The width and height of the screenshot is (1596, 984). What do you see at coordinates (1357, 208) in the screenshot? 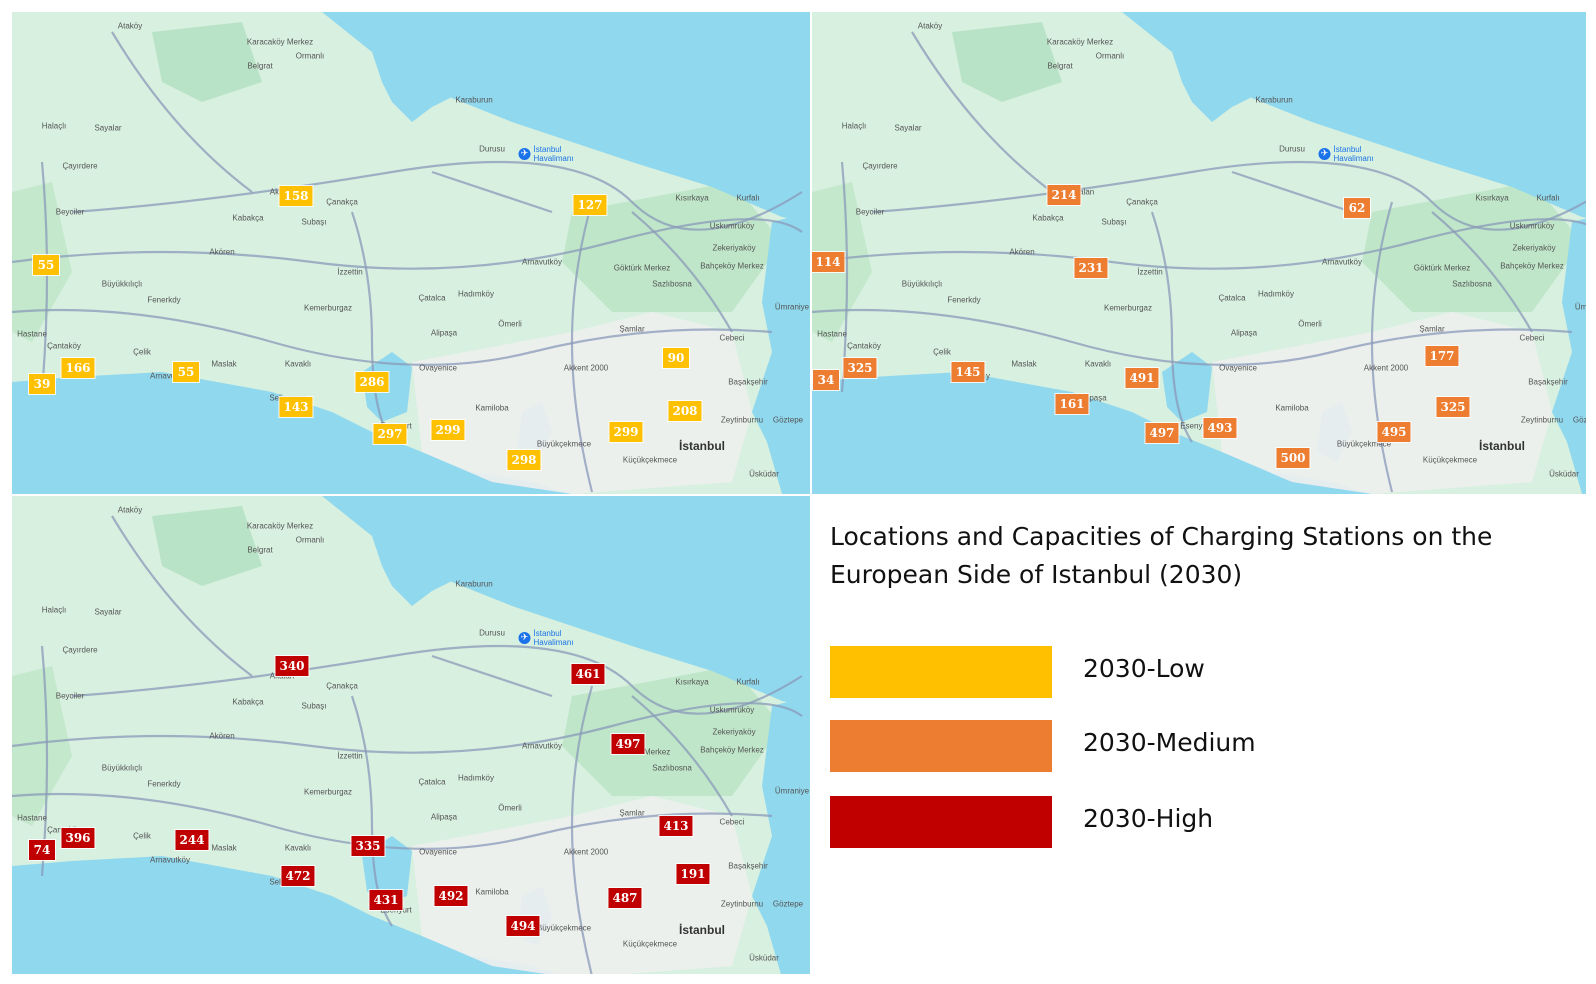
I see `station-marker: 62` at bounding box center [1357, 208].